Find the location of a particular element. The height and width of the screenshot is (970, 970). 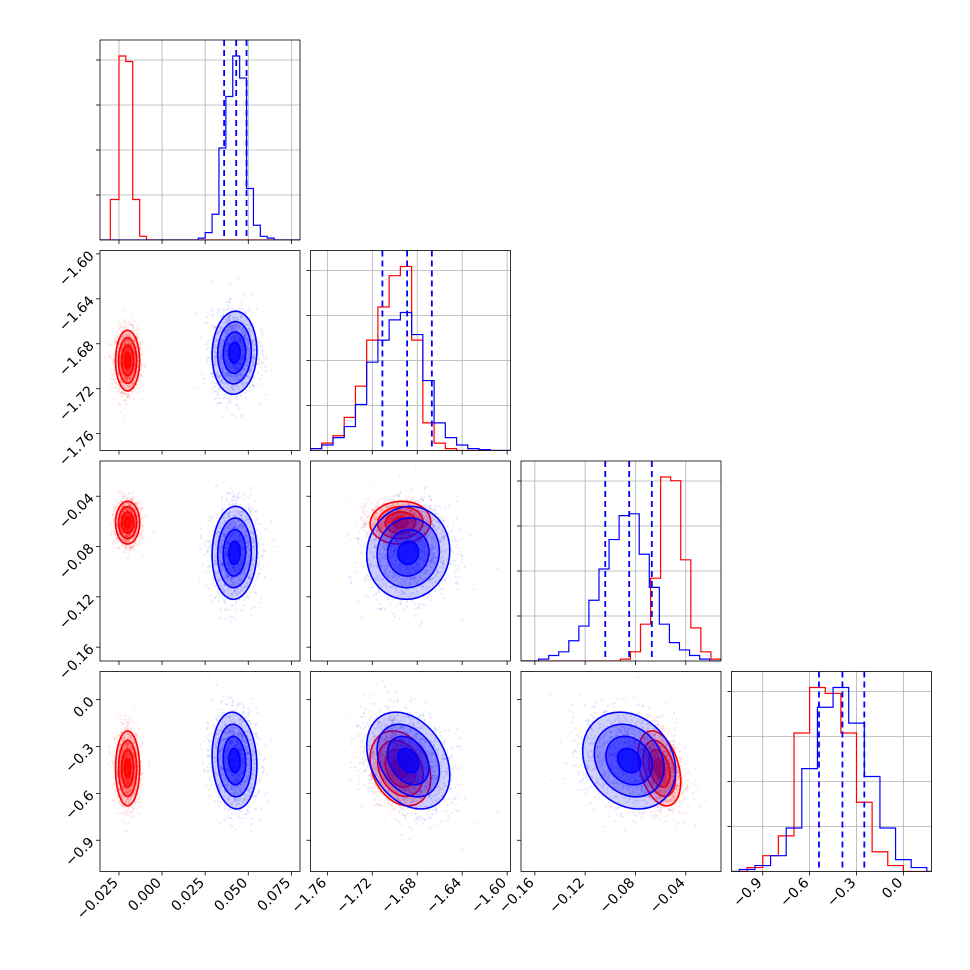

scatter-panel is located at coordinates (200, 350).